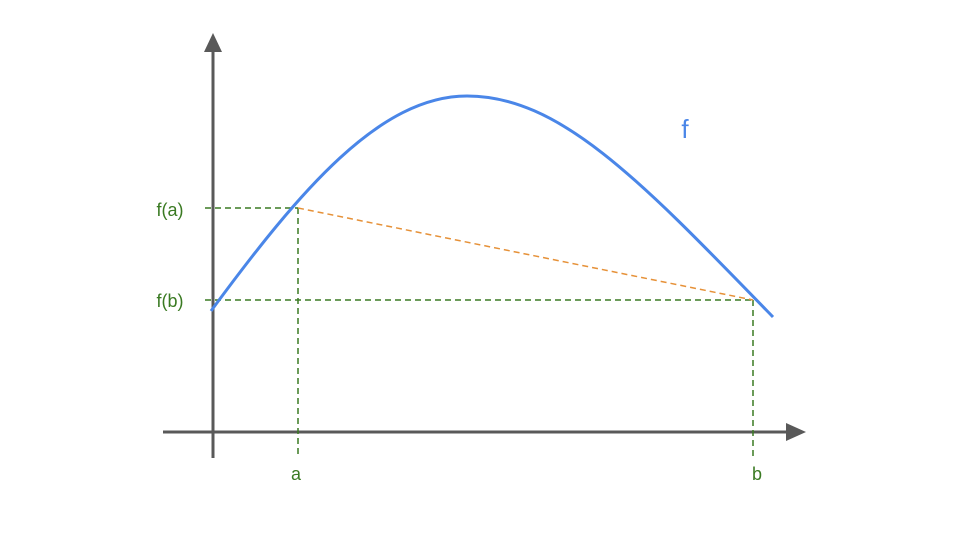  Describe the element at coordinates (685, 129) in the screenshot. I see `function-label: f` at that location.